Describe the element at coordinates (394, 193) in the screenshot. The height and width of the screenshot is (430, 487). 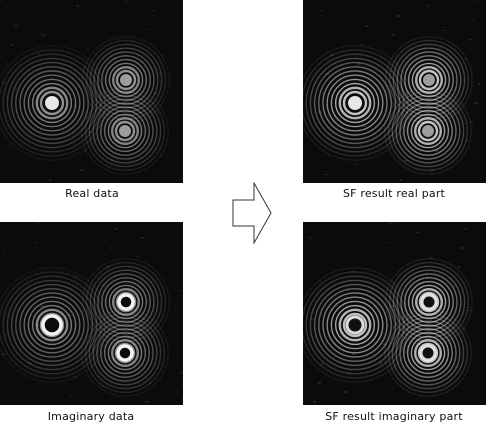
I see `sf-real-caption: SF result real part` at that location.